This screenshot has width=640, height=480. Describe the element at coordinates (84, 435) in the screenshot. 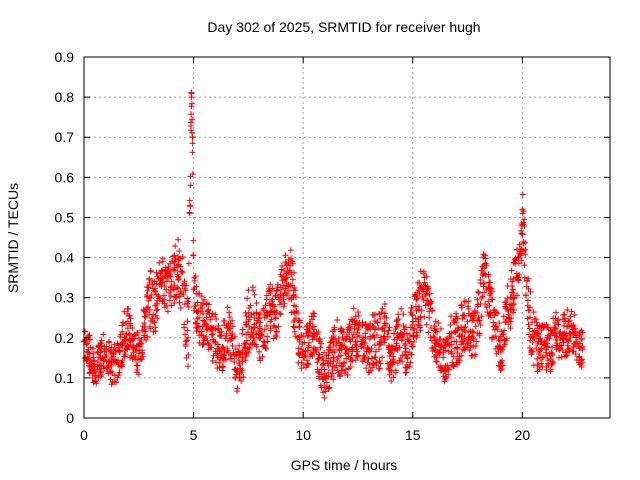

I see `x-tick-label: 0` at that location.